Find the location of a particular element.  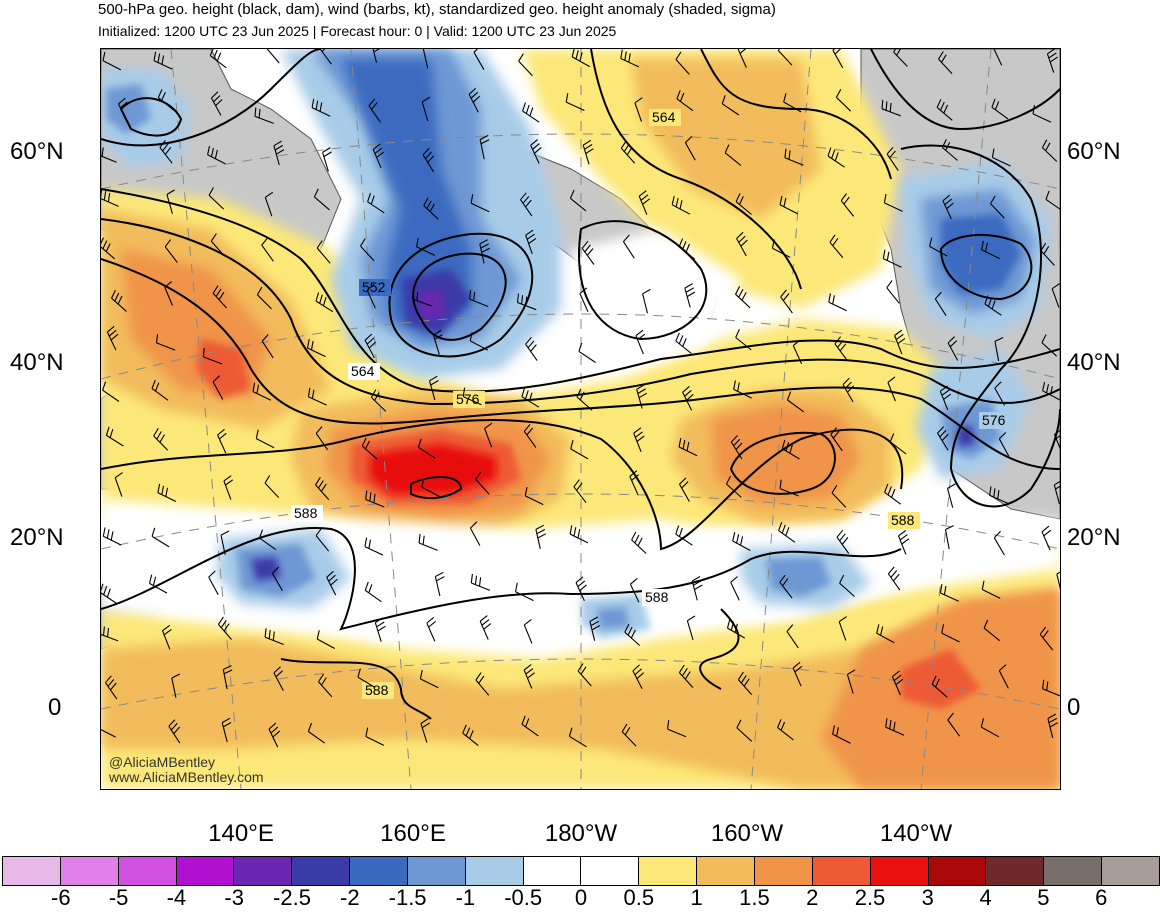

contour-label: 576 is located at coordinates (994, 420).